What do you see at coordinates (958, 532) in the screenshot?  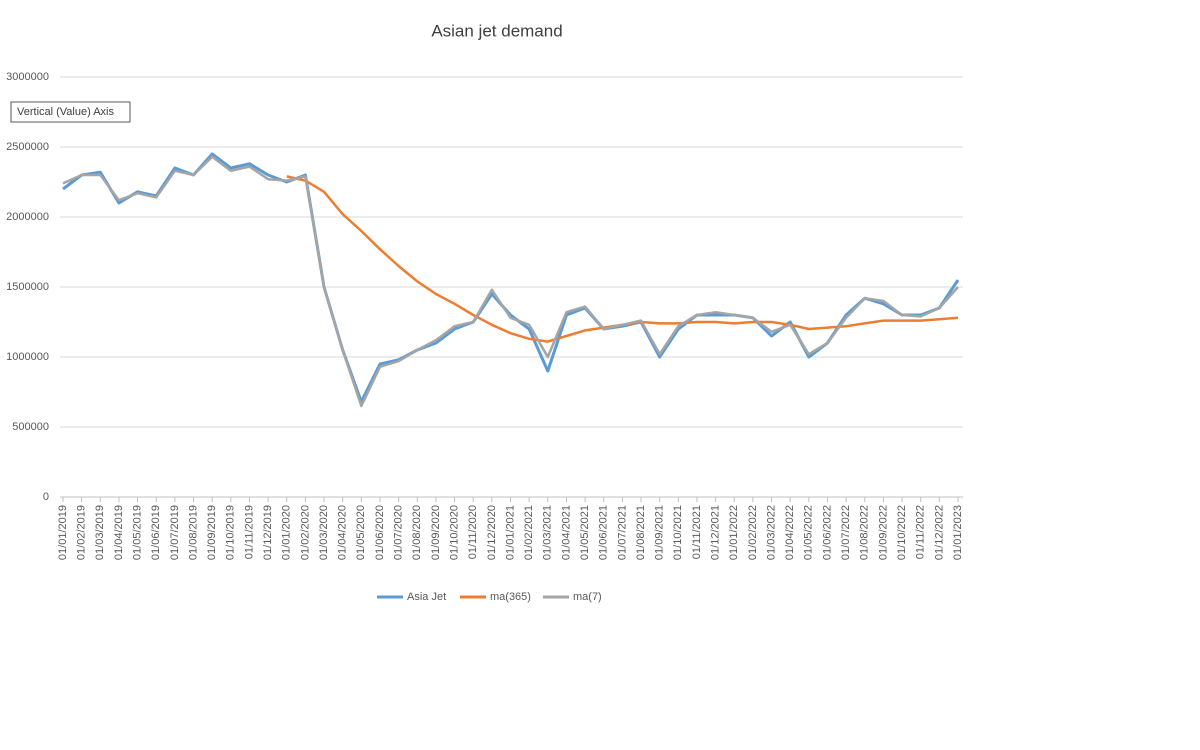 I see `x-tick-label: 01/01/2023` at bounding box center [958, 532].